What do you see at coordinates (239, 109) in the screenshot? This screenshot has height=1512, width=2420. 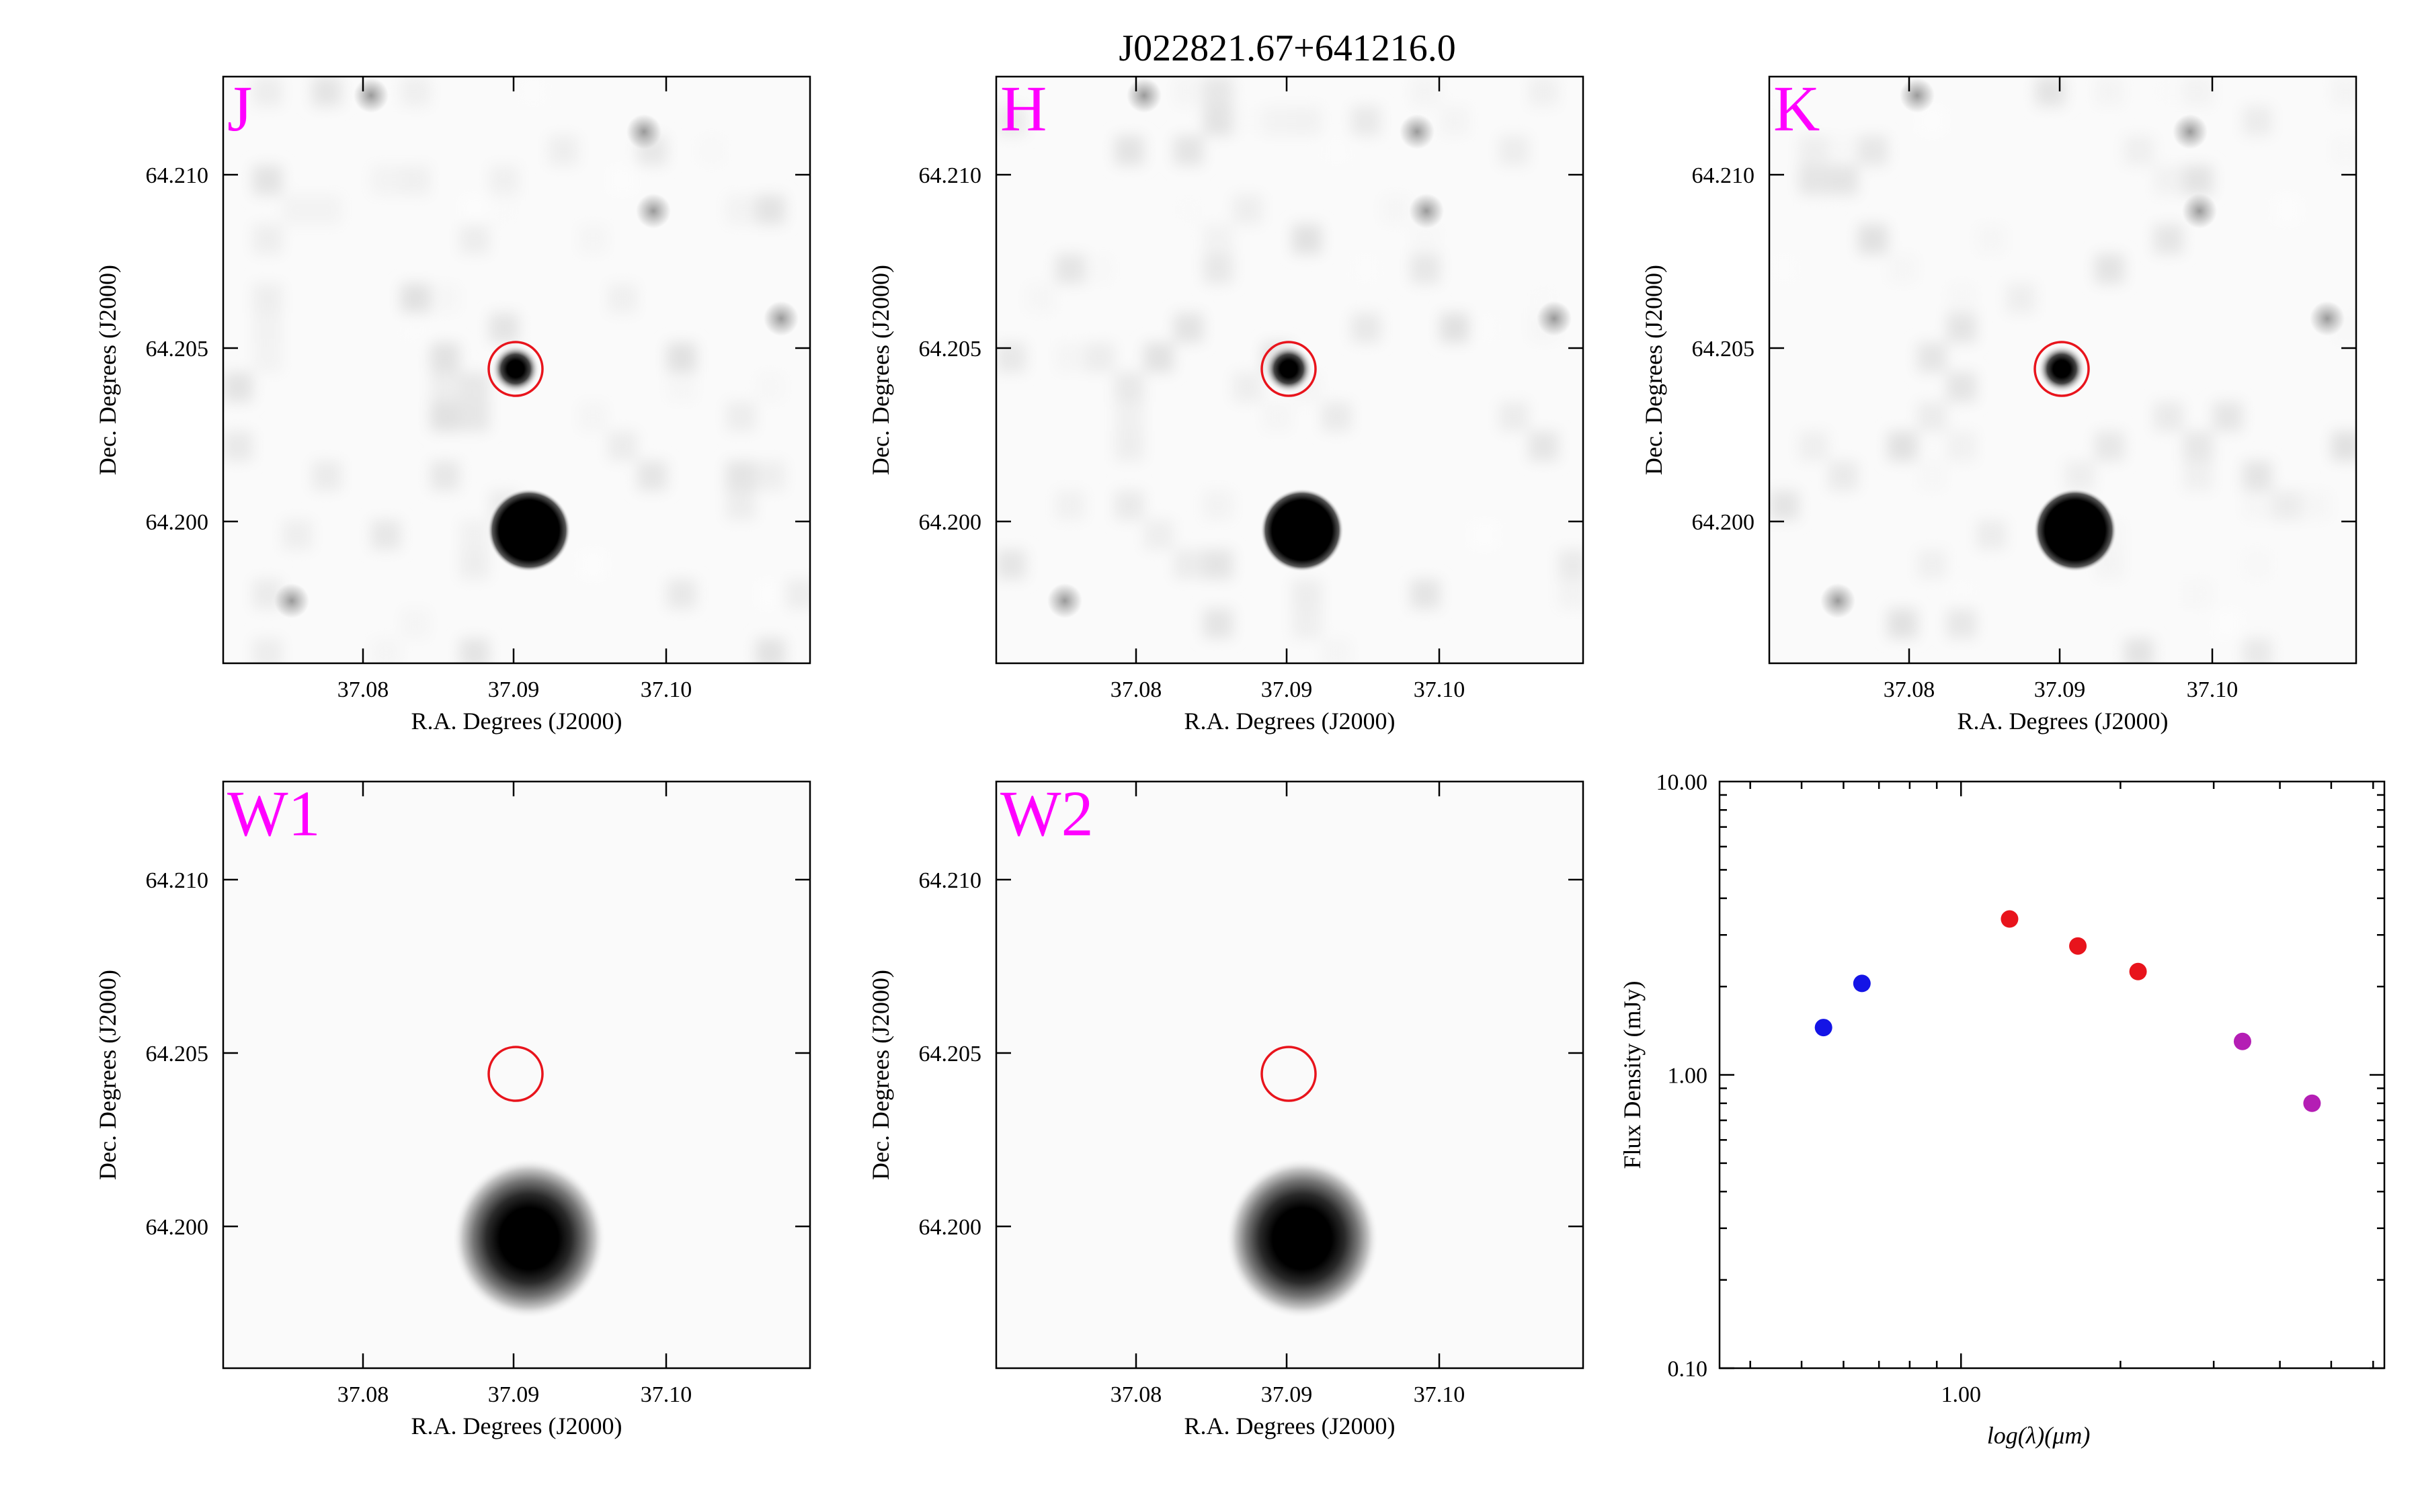 I see `band-label: J` at bounding box center [239, 109].